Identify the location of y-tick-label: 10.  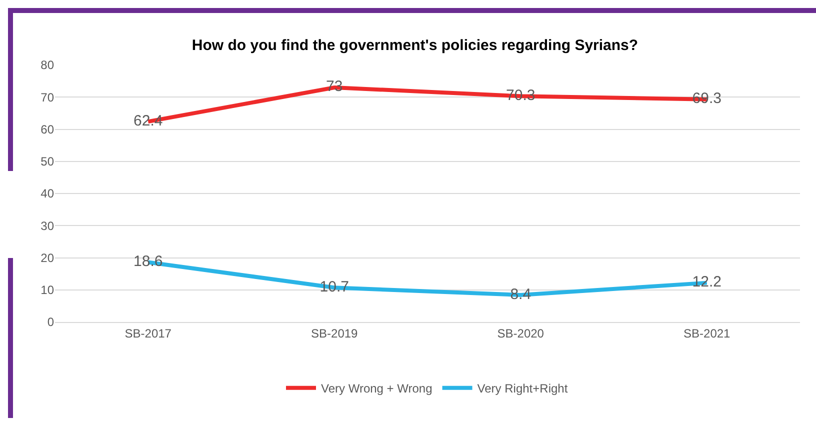
(47, 290).